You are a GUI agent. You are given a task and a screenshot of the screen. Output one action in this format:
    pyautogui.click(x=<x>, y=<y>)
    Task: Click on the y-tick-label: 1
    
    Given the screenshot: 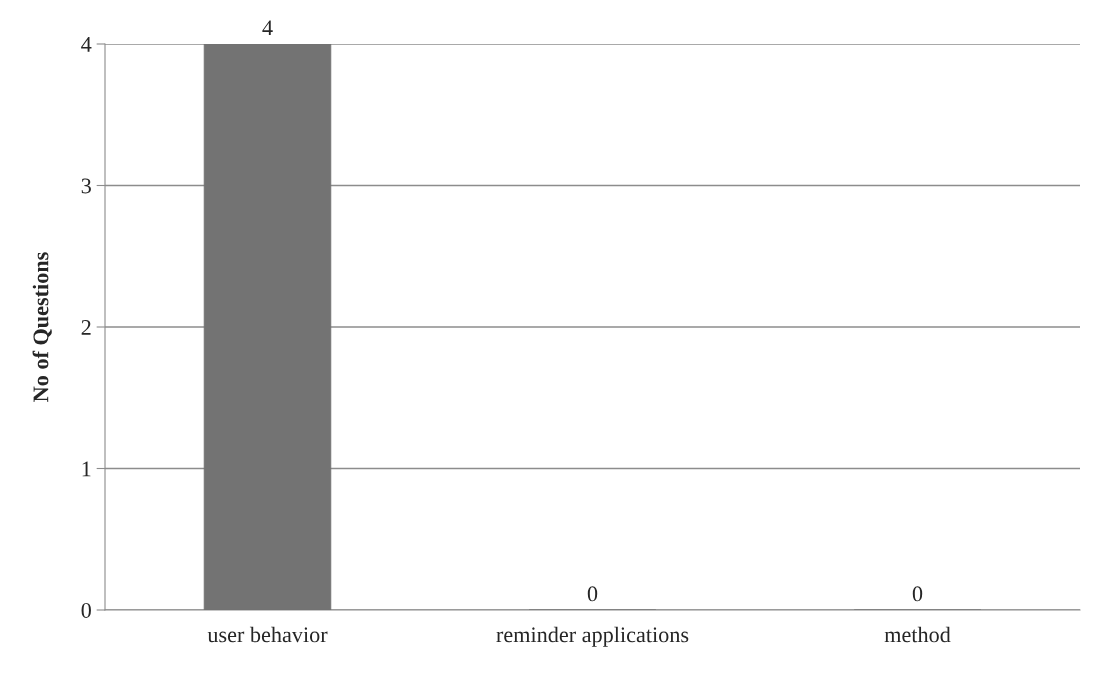 What is the action you would take?
    pyautogui.click(x=86, y=469)
    